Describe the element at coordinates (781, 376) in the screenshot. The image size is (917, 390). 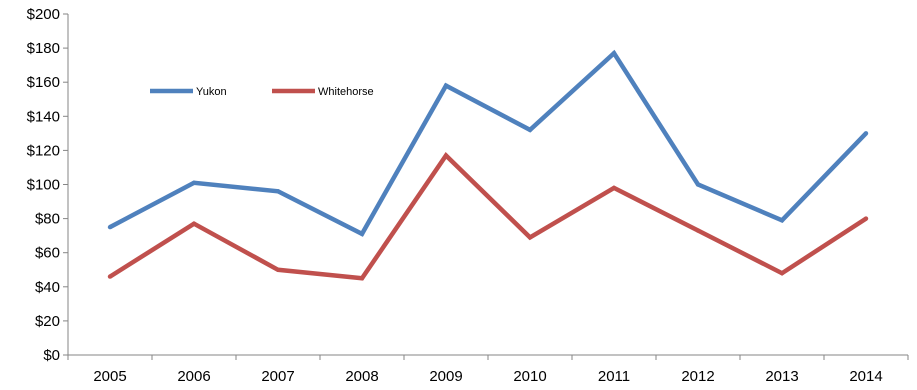
I see `x-tick-label: 2013` at that location.